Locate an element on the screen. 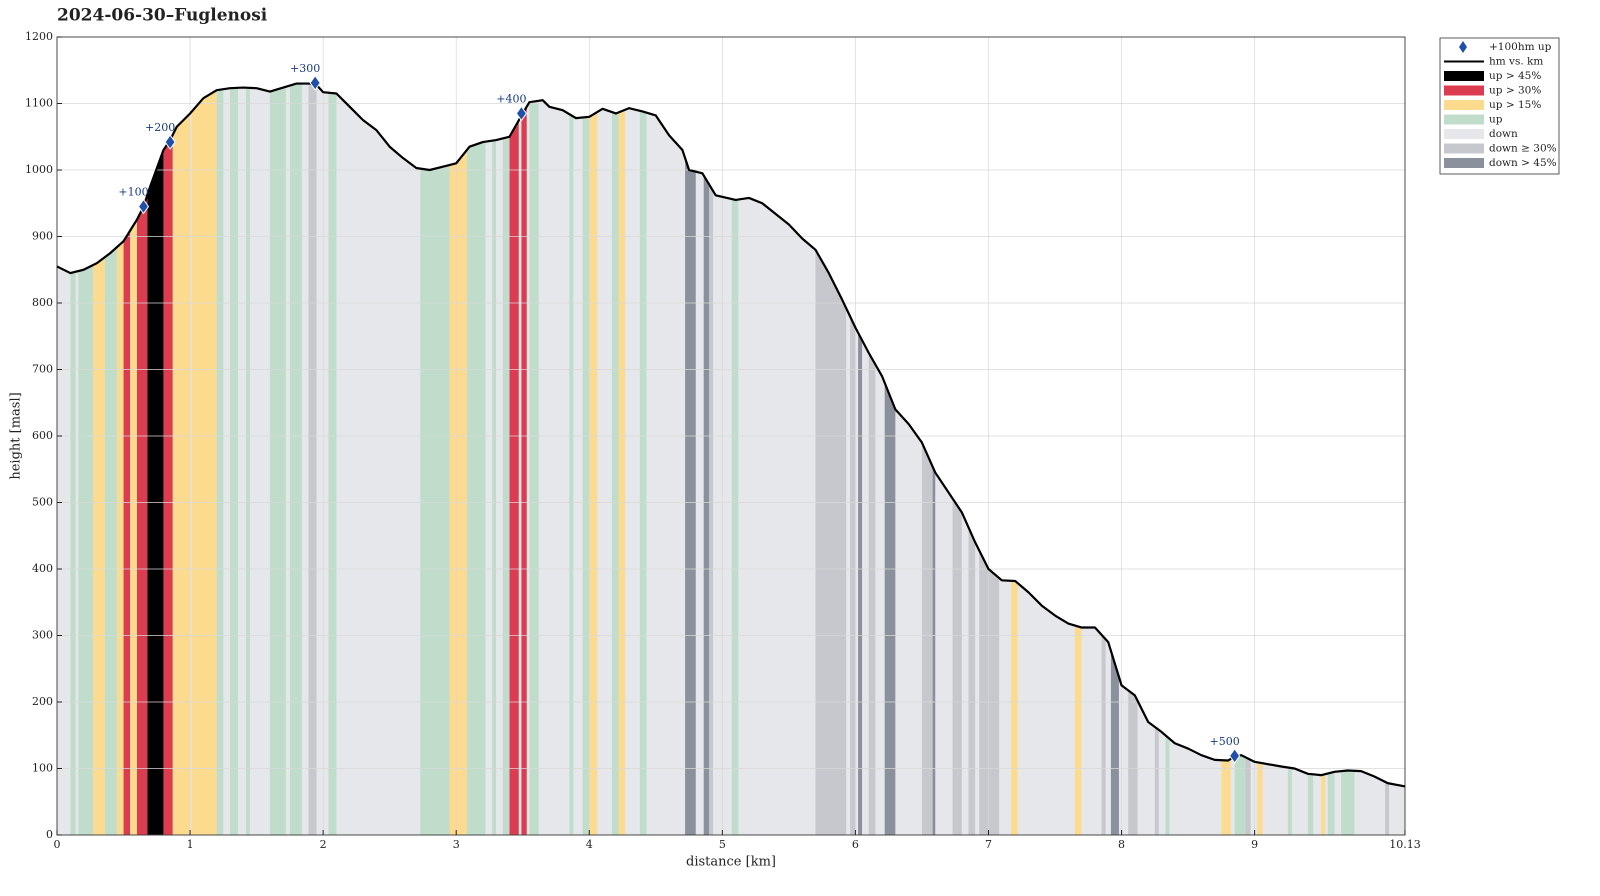  x-tick-label: 6 is located at coordinates (855, 844).